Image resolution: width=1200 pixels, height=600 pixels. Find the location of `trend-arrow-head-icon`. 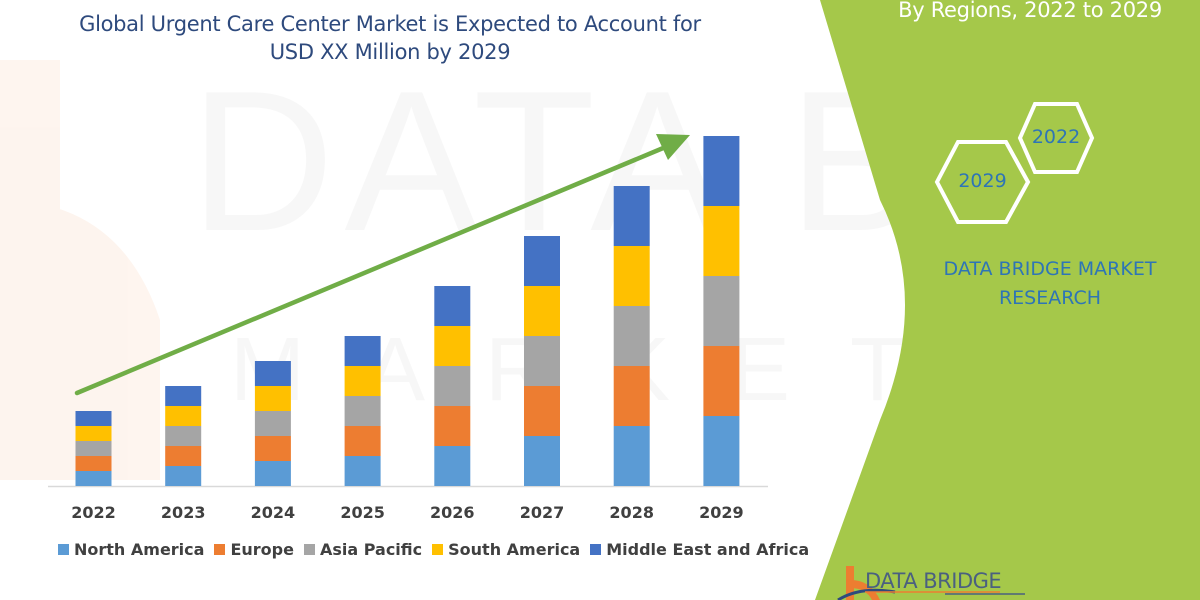

trend-arrow-head-icon is located at coordinates (673, 147).